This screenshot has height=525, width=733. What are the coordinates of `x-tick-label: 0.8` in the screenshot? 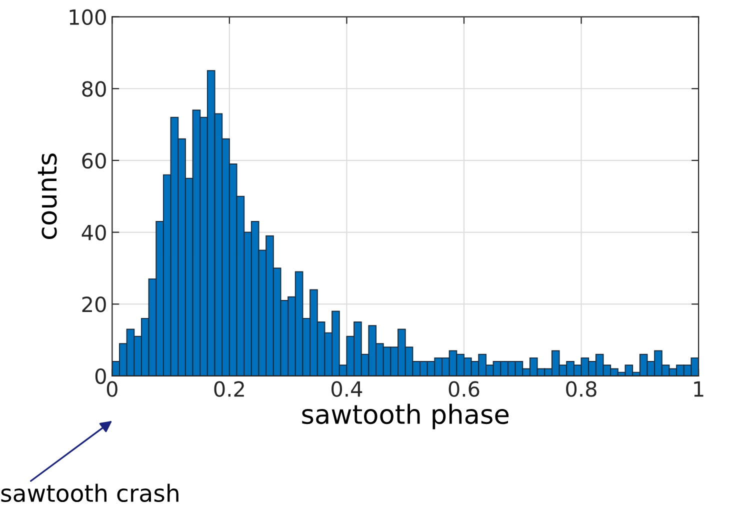 It's located at (581, 389).